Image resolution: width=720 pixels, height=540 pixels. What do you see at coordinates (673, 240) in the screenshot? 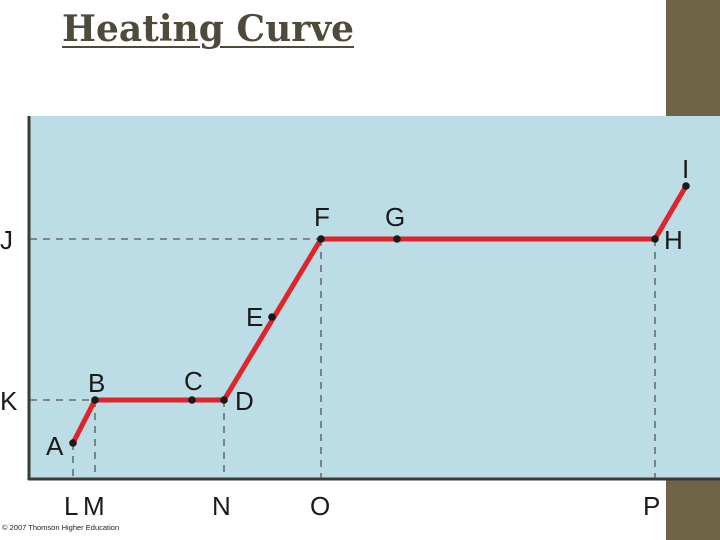
I see `point-h-label: H` at bounding box center [673, 240].